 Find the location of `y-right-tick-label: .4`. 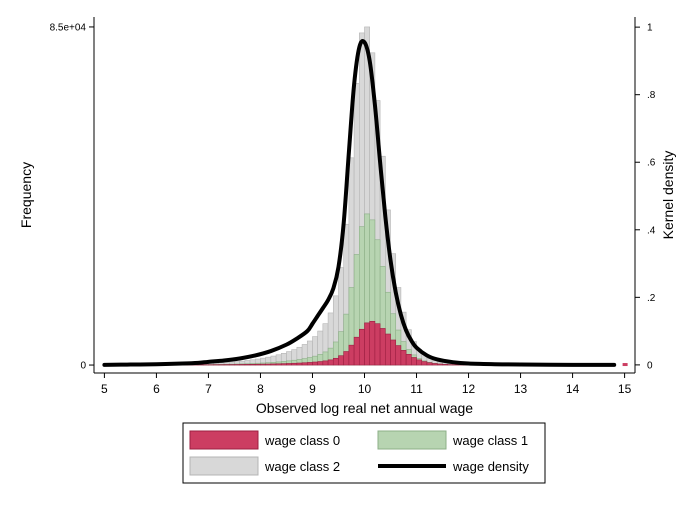

y-right-tick-label: .4 is located at coordinates (651, 230).